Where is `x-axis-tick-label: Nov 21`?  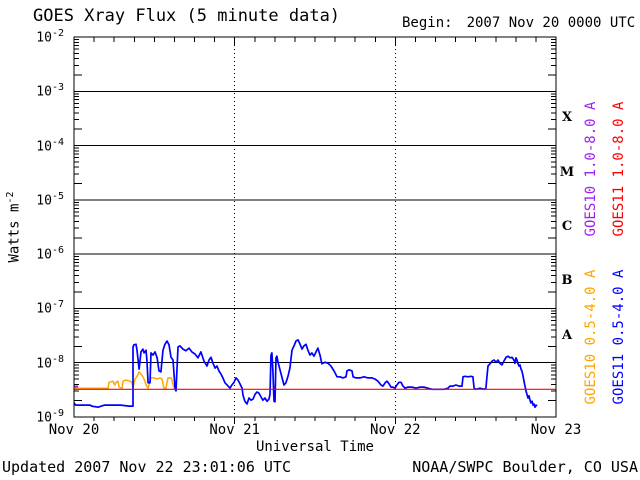 x-axis-tick-label: Nov 21 is located at coordinates (234, 430).